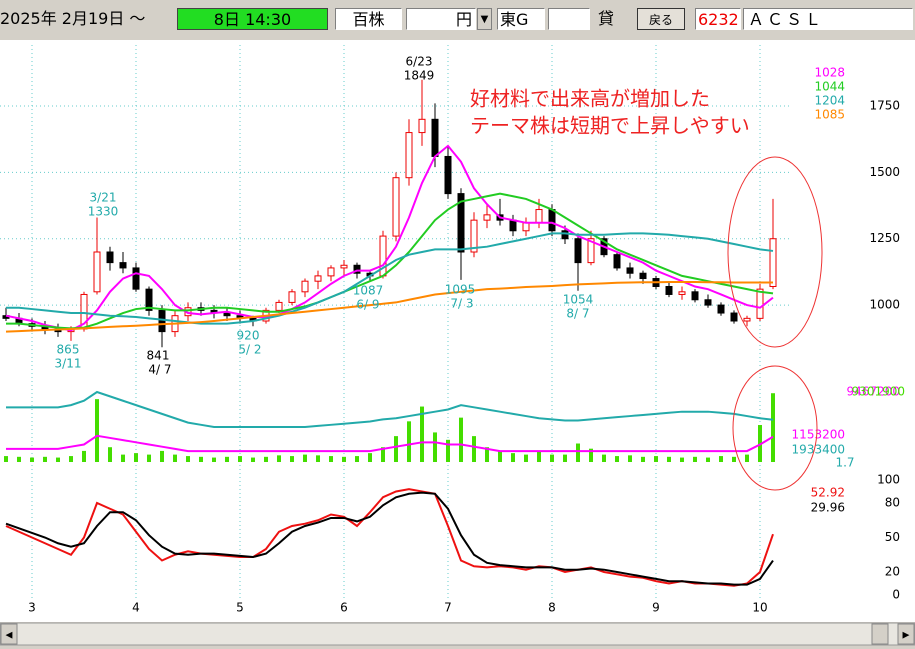 This screenshot has width=915, height=649. Describe the element at coordinates (73, 18) in the screenshot. I see `date-range: 2025年 2月19日 ～` at that location.